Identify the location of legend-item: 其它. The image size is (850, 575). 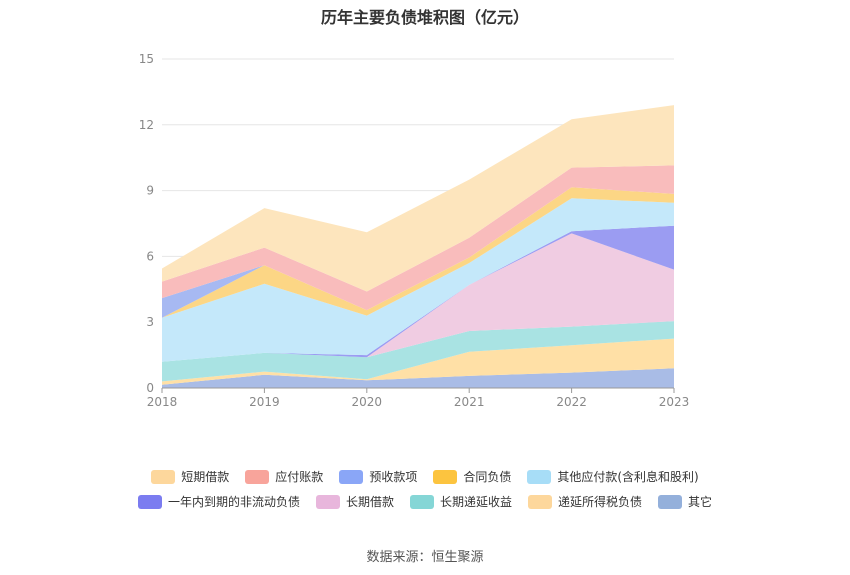
(685, 501).